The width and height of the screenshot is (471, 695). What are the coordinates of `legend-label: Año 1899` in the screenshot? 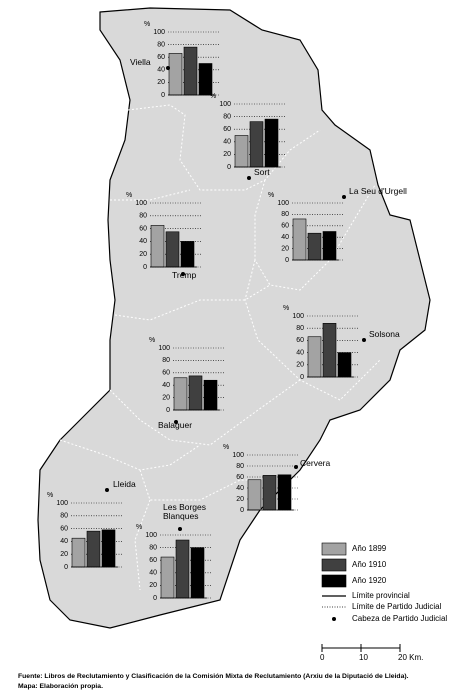 It's located at (369, 548).